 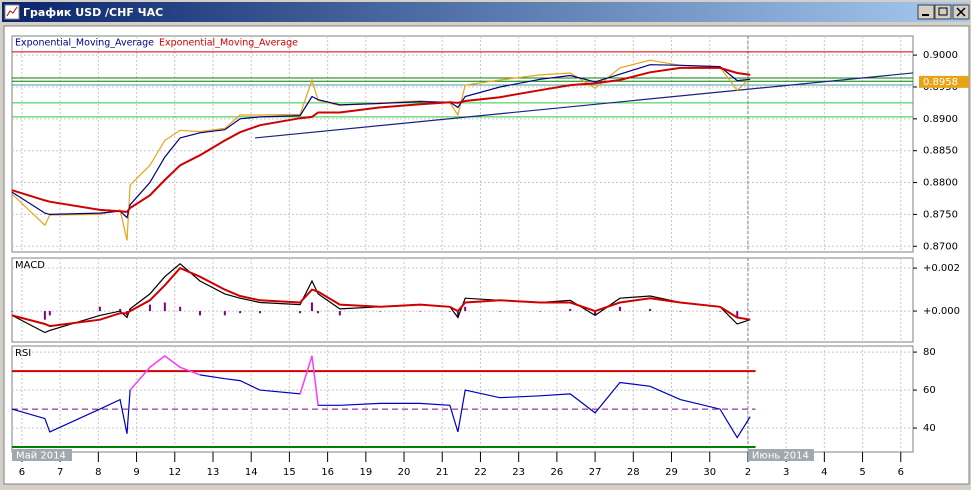 I want to click on x-tick-label: 4, so click(x=824, y=472).